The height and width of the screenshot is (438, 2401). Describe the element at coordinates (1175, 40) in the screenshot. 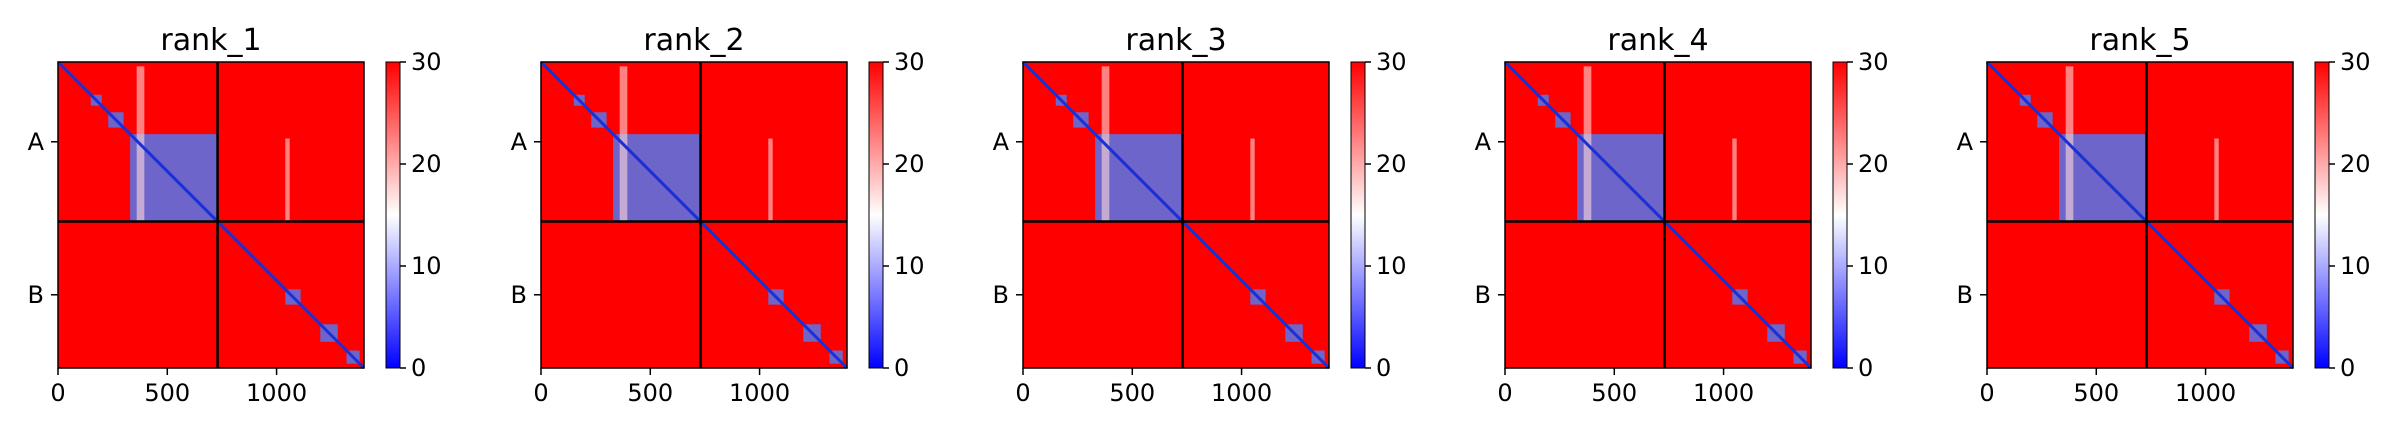

I see `panel-title: rank_3` at that location.